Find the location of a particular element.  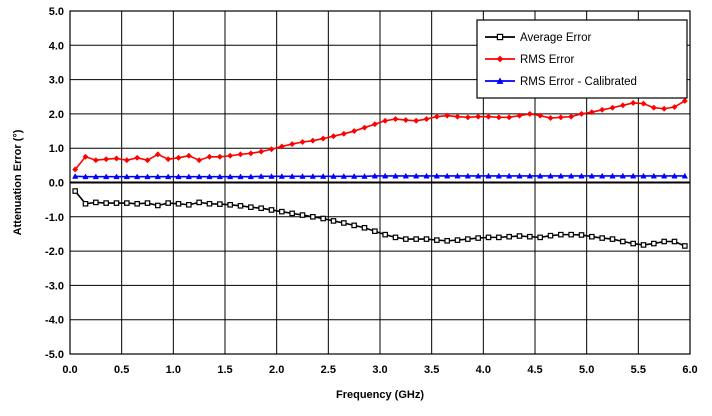

legend-item-average-error: Average Error is located at coordinates (538, 38).